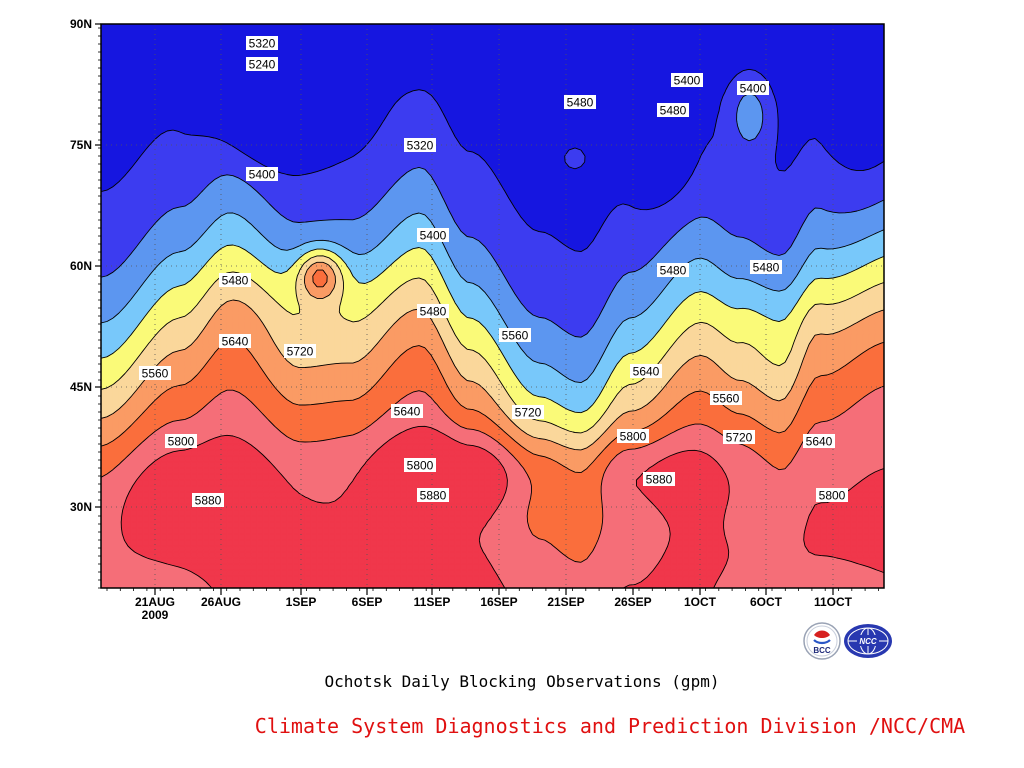 This screenshot has height=768, width=1024. What do you see at coordinates (81, 145) in the screenshot?
I see `y-tick-label: 75N` at bounding box center [81, 145].